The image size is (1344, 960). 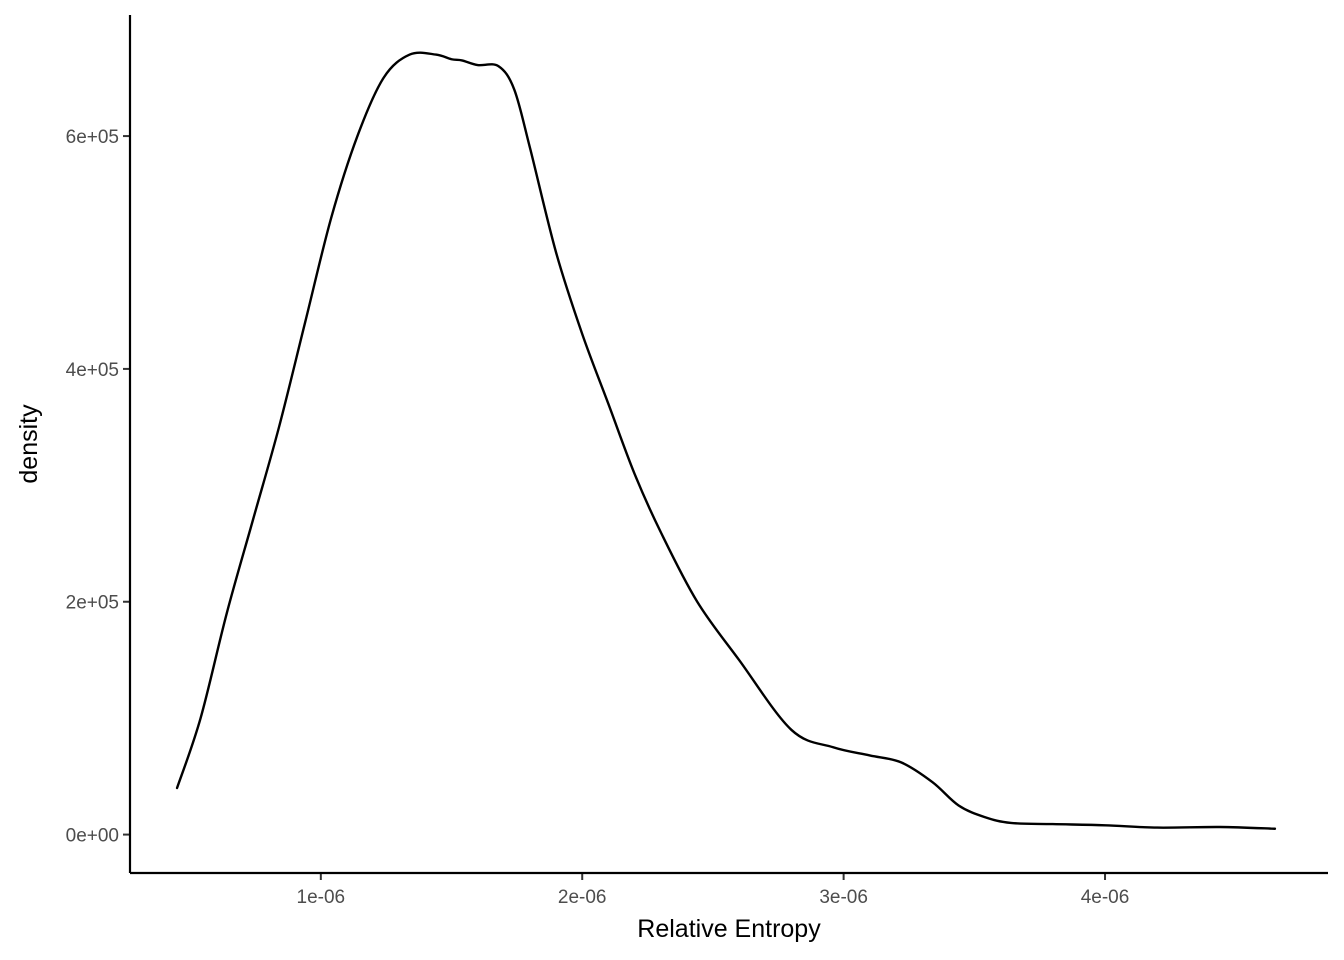 I want to click on y-tick-label: 2e+05, so click(x=92, y=603).